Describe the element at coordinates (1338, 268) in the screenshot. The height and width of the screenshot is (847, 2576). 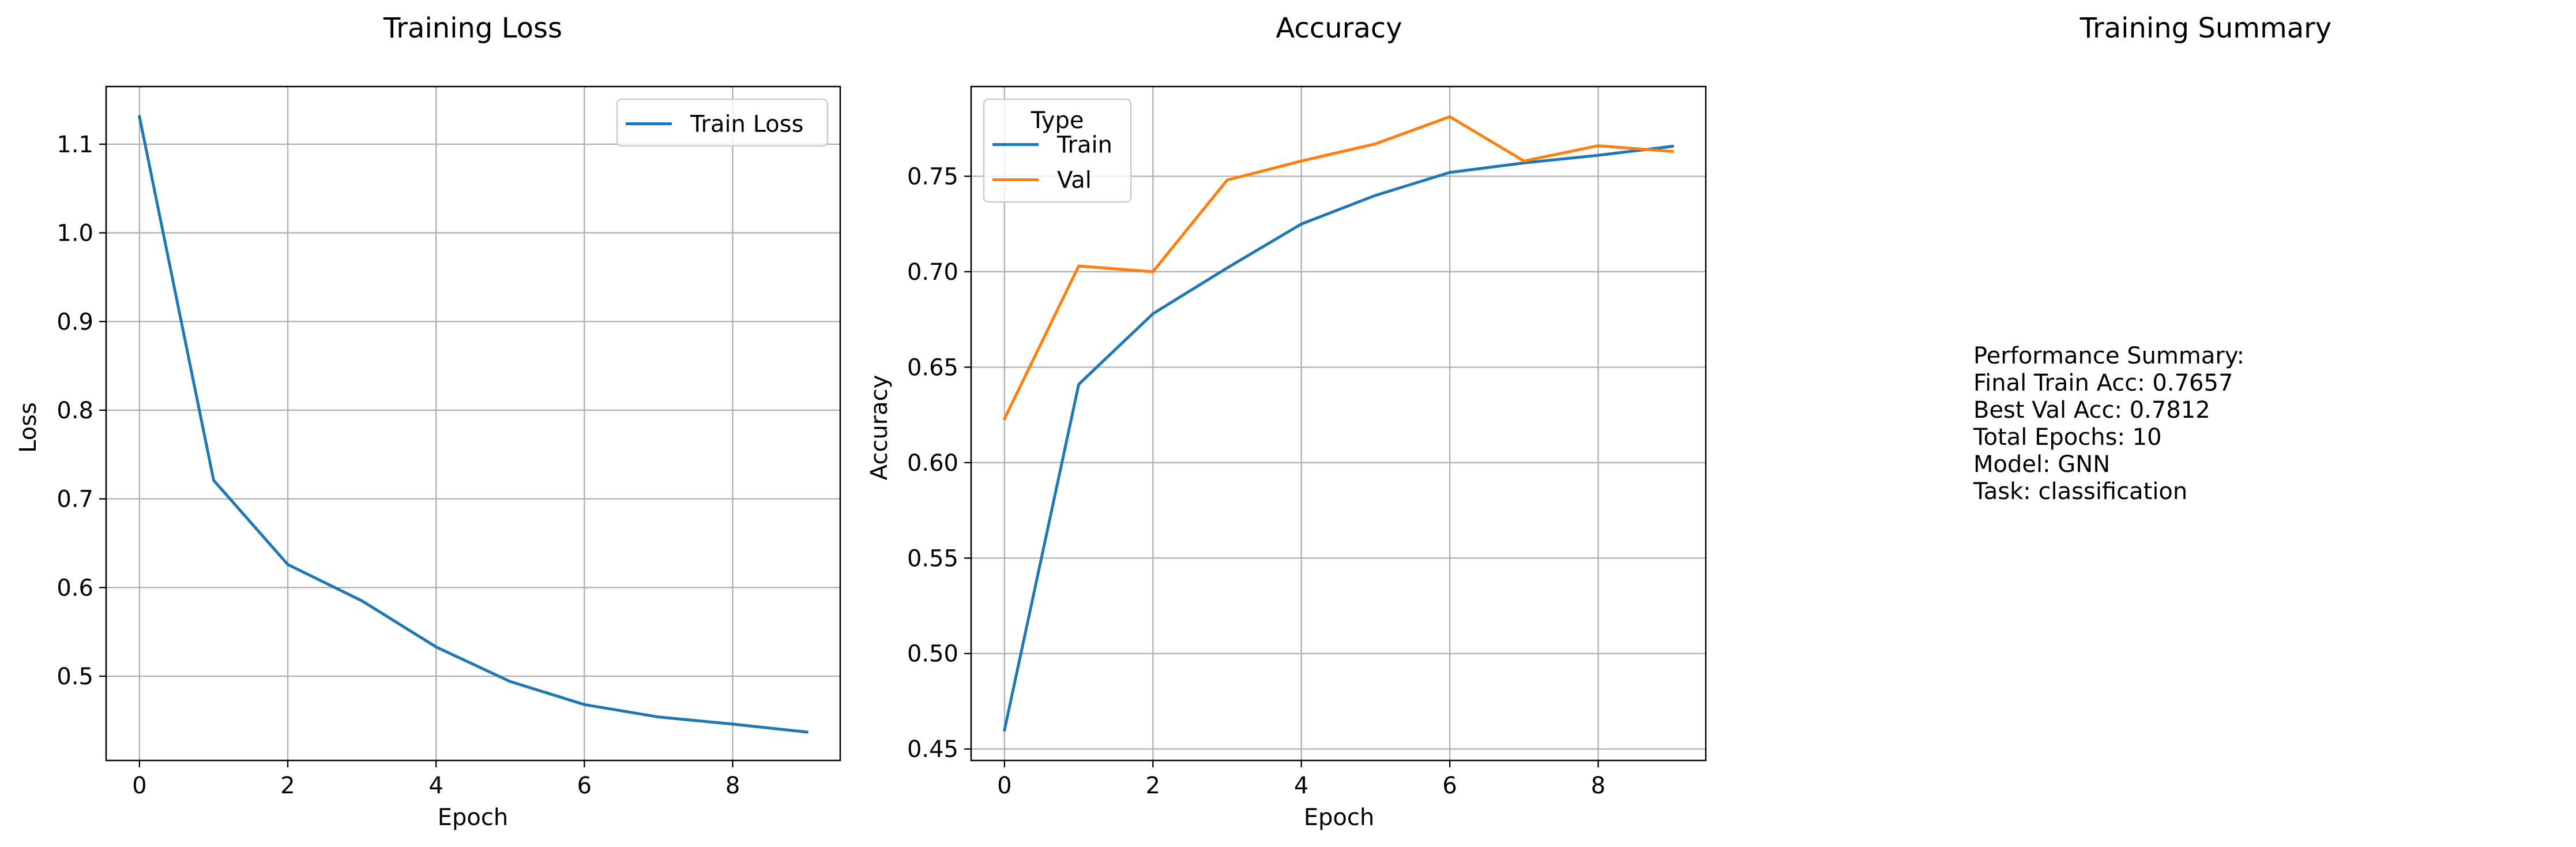
I see `accuracy-series-line-val` at that location.